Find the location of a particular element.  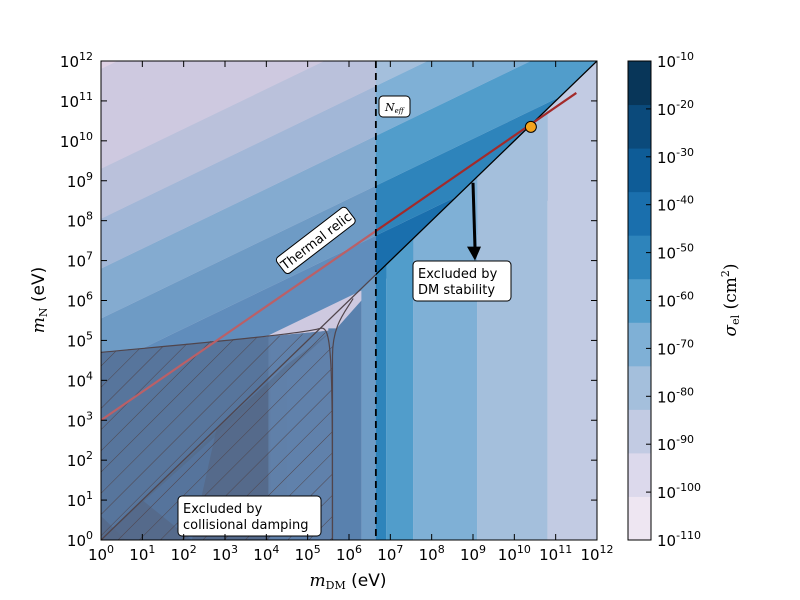

x-tick-label-5: 10⁵ is located at coordinates (308, 553).